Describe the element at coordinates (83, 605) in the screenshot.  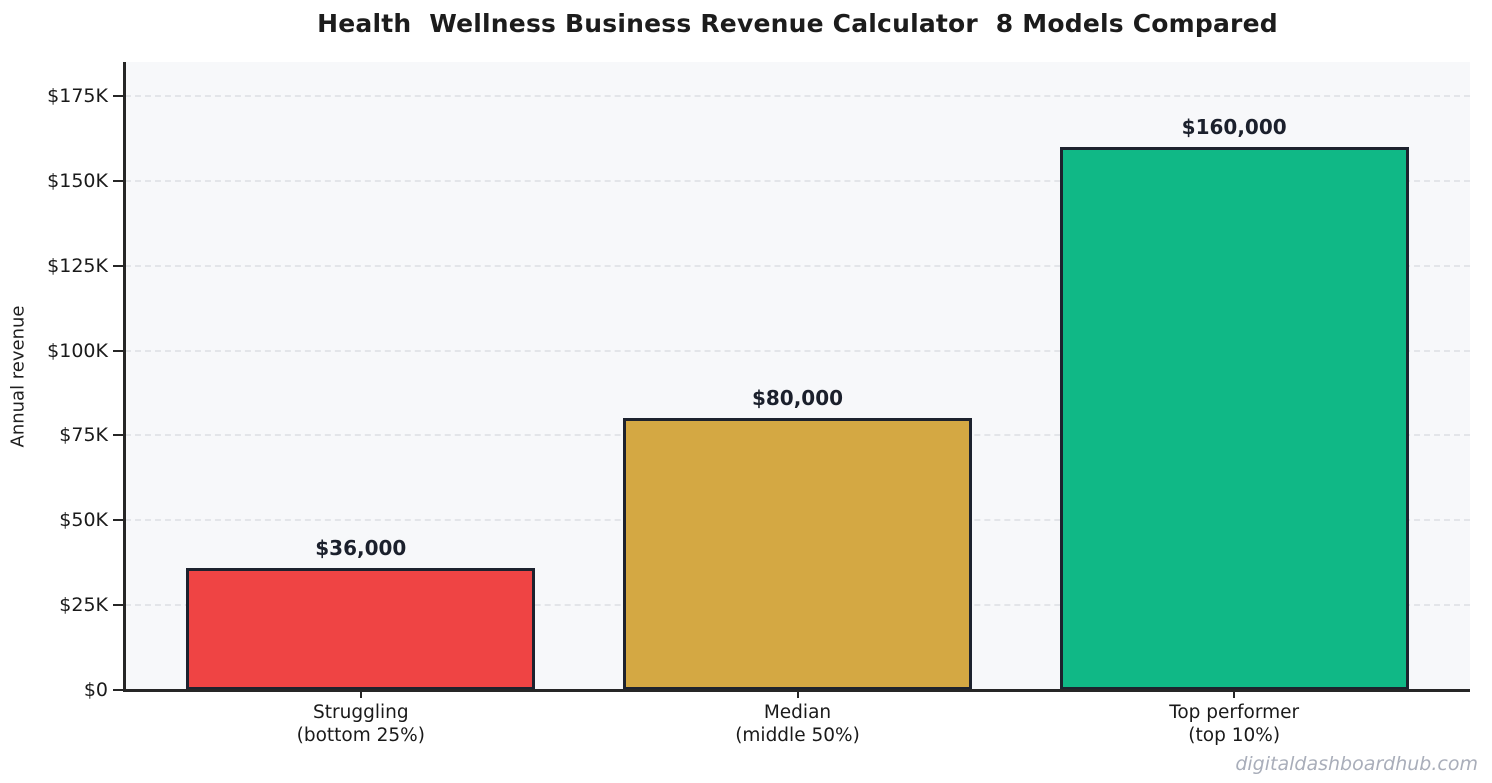
I see `y-tick-label: $25K` at that location.